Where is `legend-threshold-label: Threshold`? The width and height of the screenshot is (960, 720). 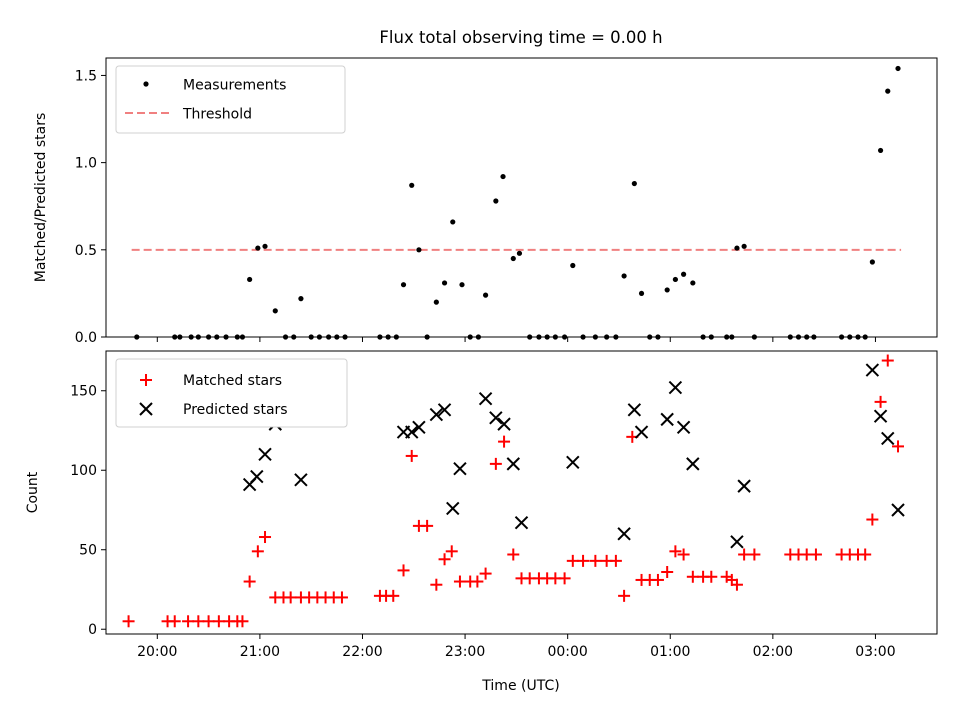
legend-threshold-label: Threshold is located at coordinates (217, 115).